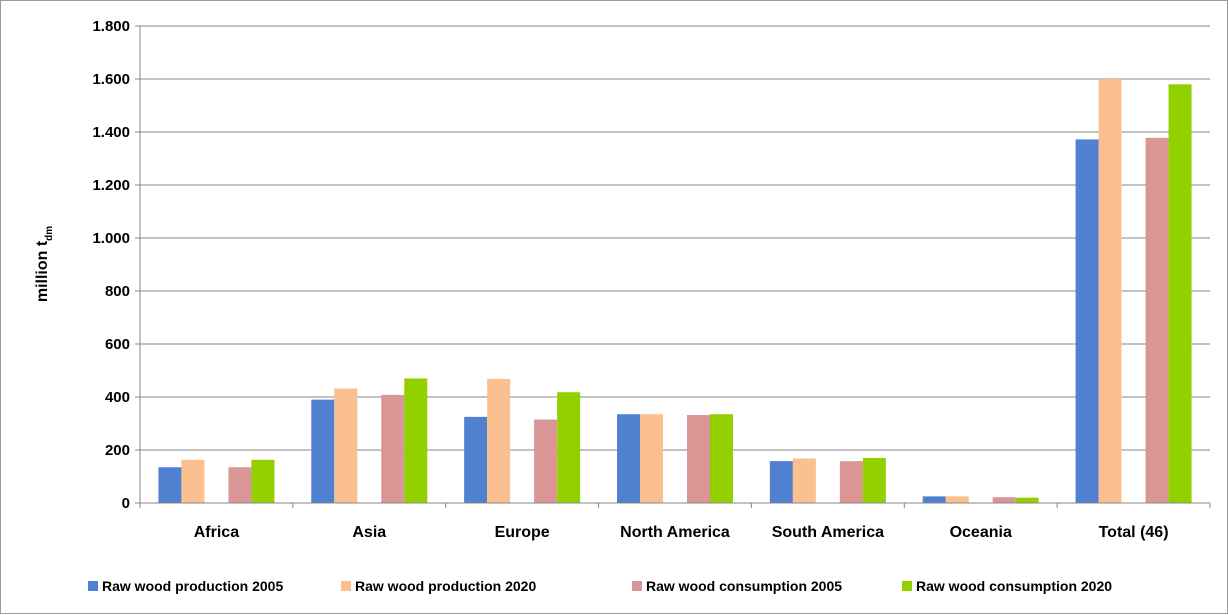 The image size is (1228, 615). Describe the element at coordinates (111, 79) in the screenshot. I see `y-tick-label: 1.600` at that location.